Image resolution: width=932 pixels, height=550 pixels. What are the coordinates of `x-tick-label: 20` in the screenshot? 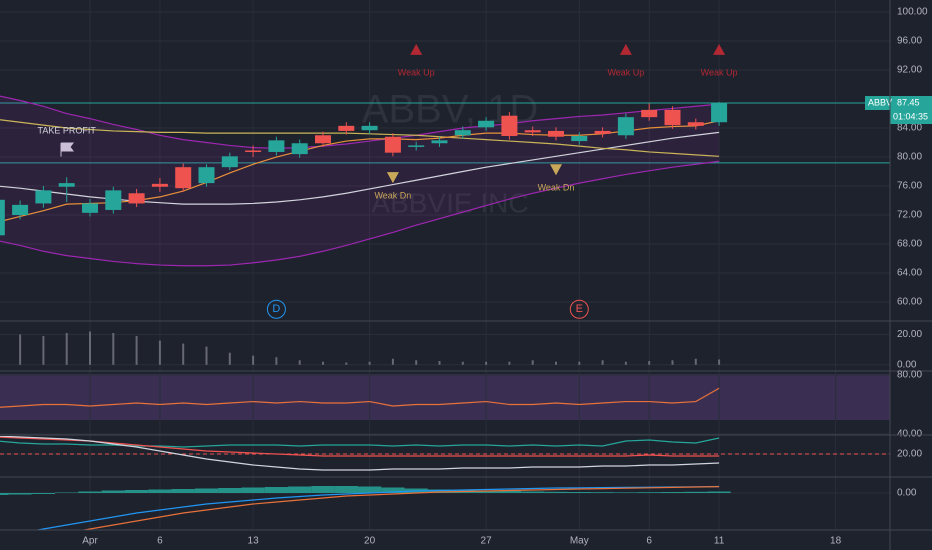 It's located at (370, 541).